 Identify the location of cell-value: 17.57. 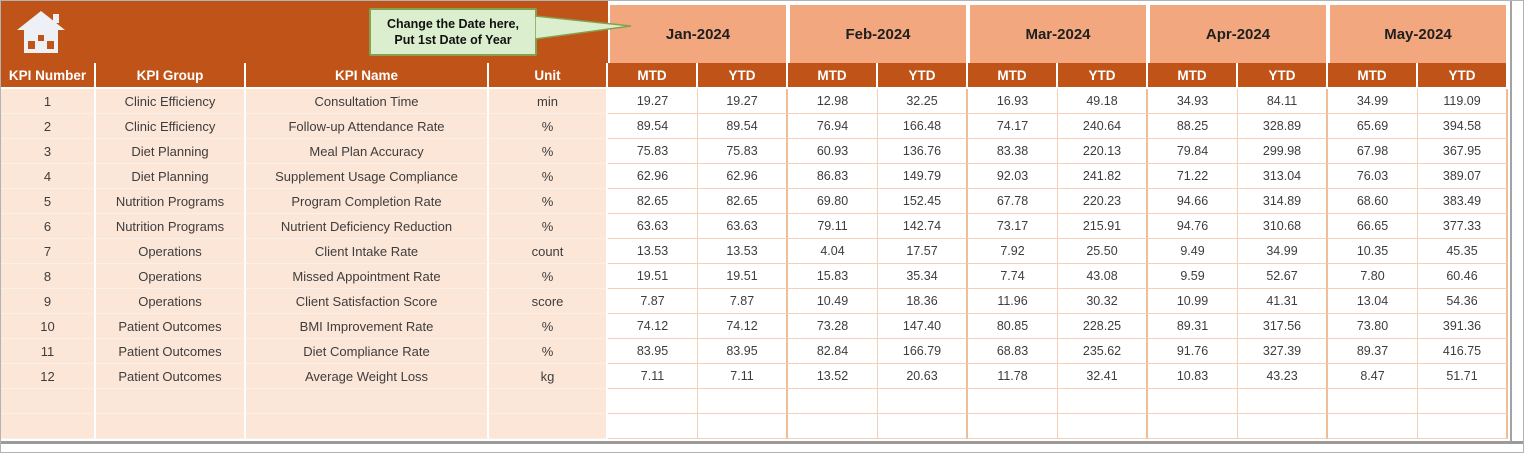
(923, 251).